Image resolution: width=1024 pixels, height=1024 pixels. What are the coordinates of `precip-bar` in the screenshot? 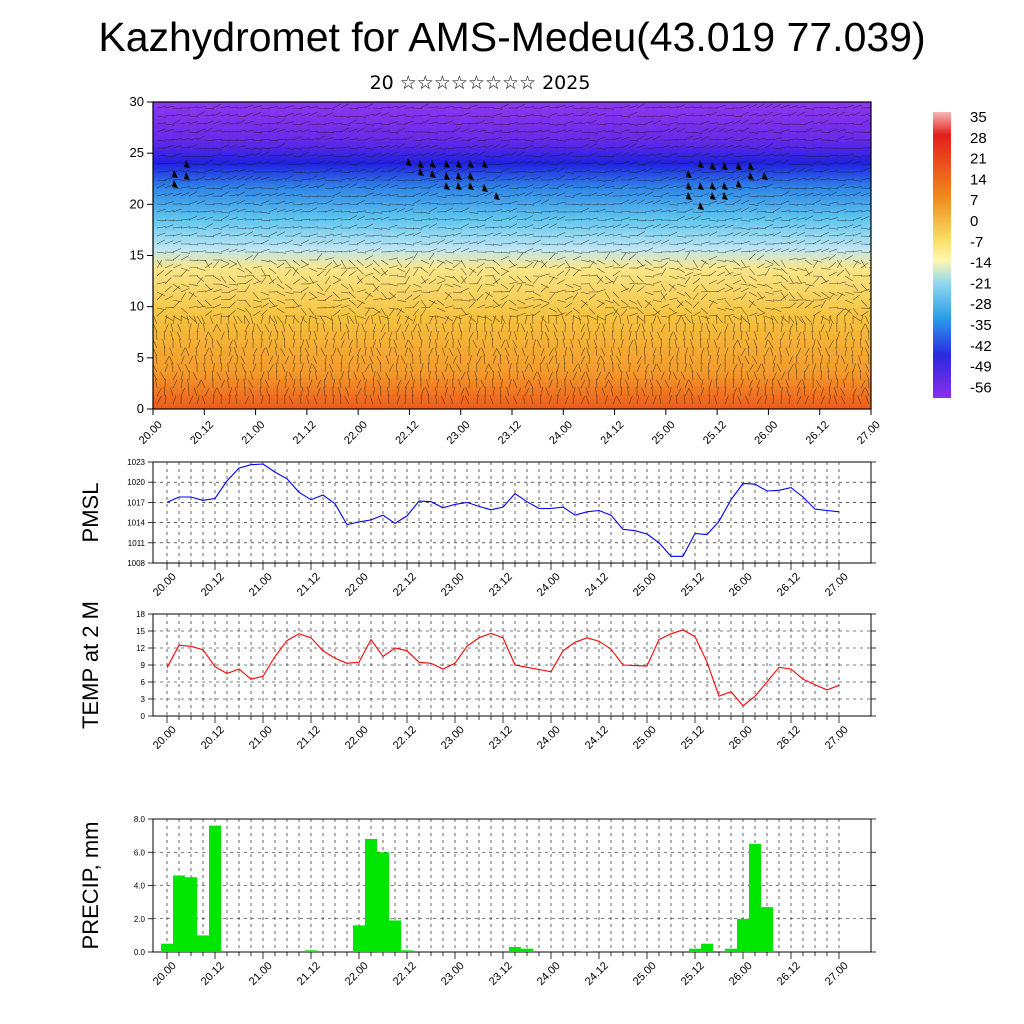 It's located at (311, 951).